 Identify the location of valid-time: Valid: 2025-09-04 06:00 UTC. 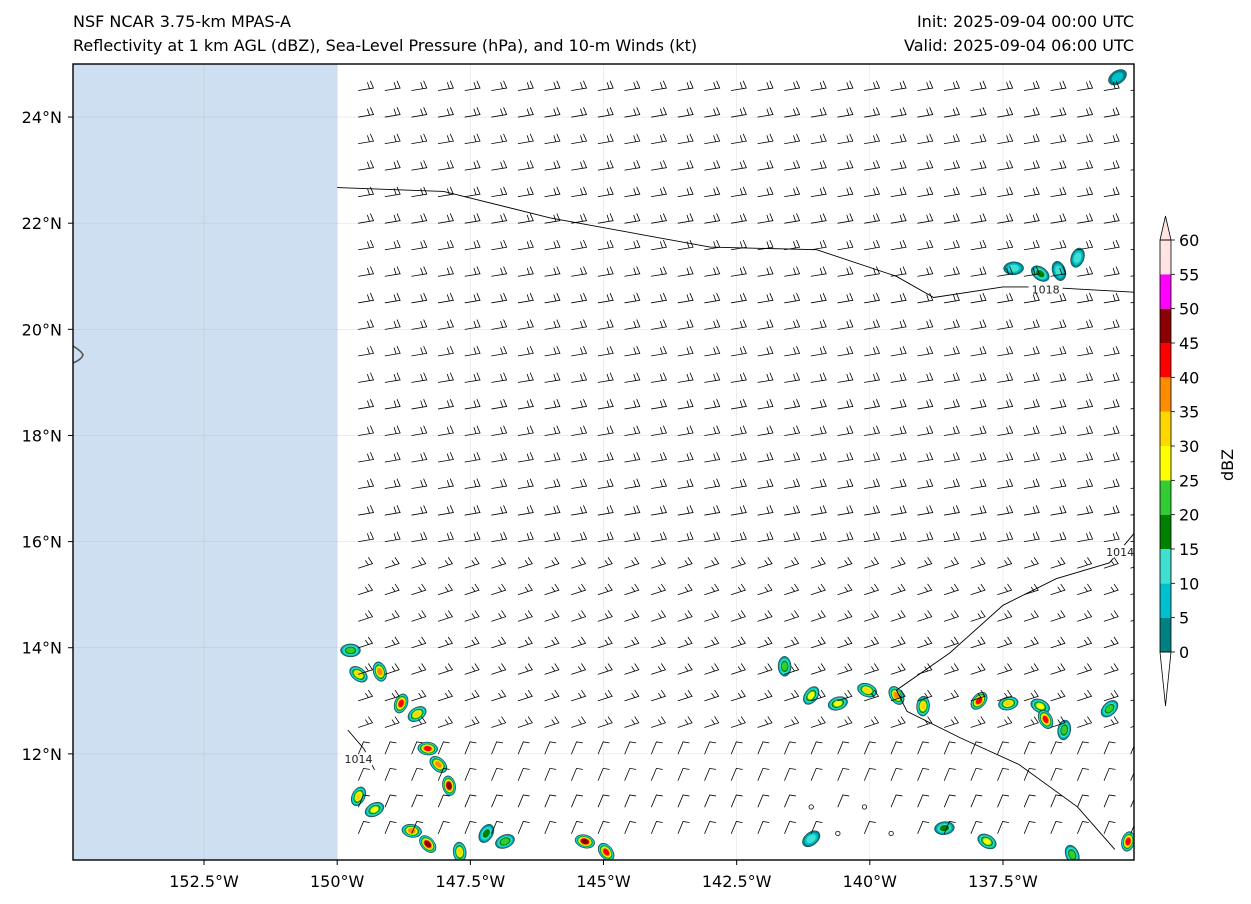
(1018, 45).